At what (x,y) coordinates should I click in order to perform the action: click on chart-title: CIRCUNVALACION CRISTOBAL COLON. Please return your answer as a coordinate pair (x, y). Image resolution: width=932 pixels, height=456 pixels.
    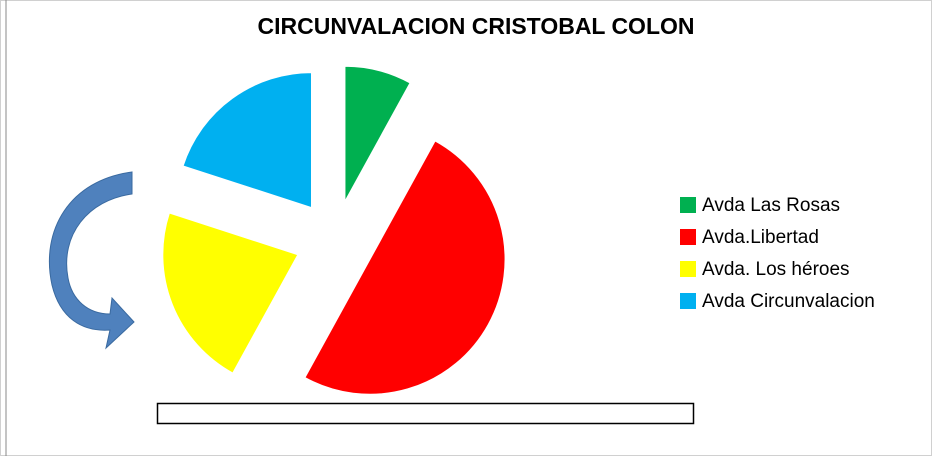
    Looking at the image, I should click on (476, 26).